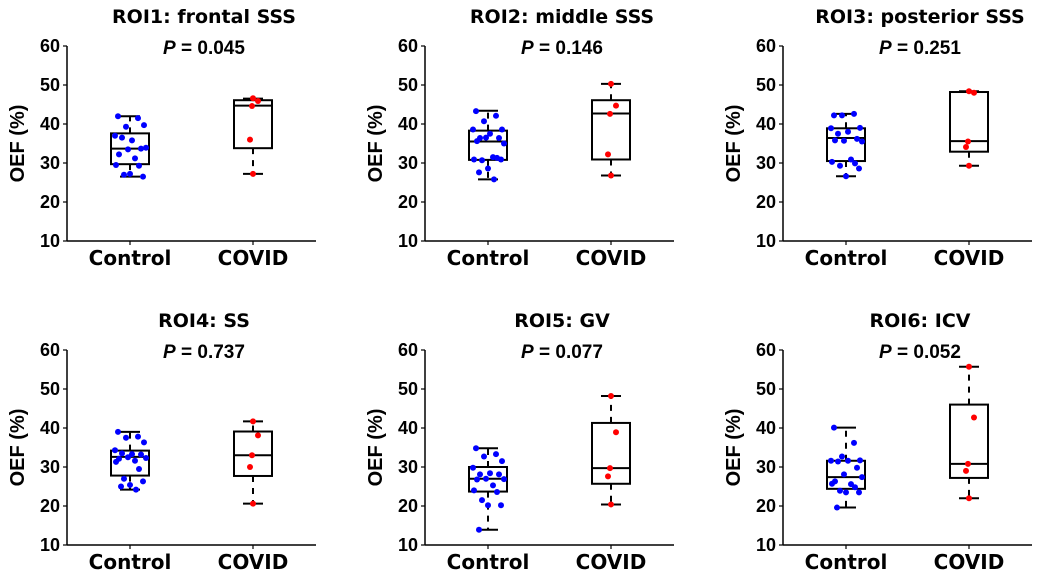 The image size is (1040, 578). Describe the element at coordinates (919, 17) in the screenshot. I see `chart-title: ROI3: posterior SSS` at that location.